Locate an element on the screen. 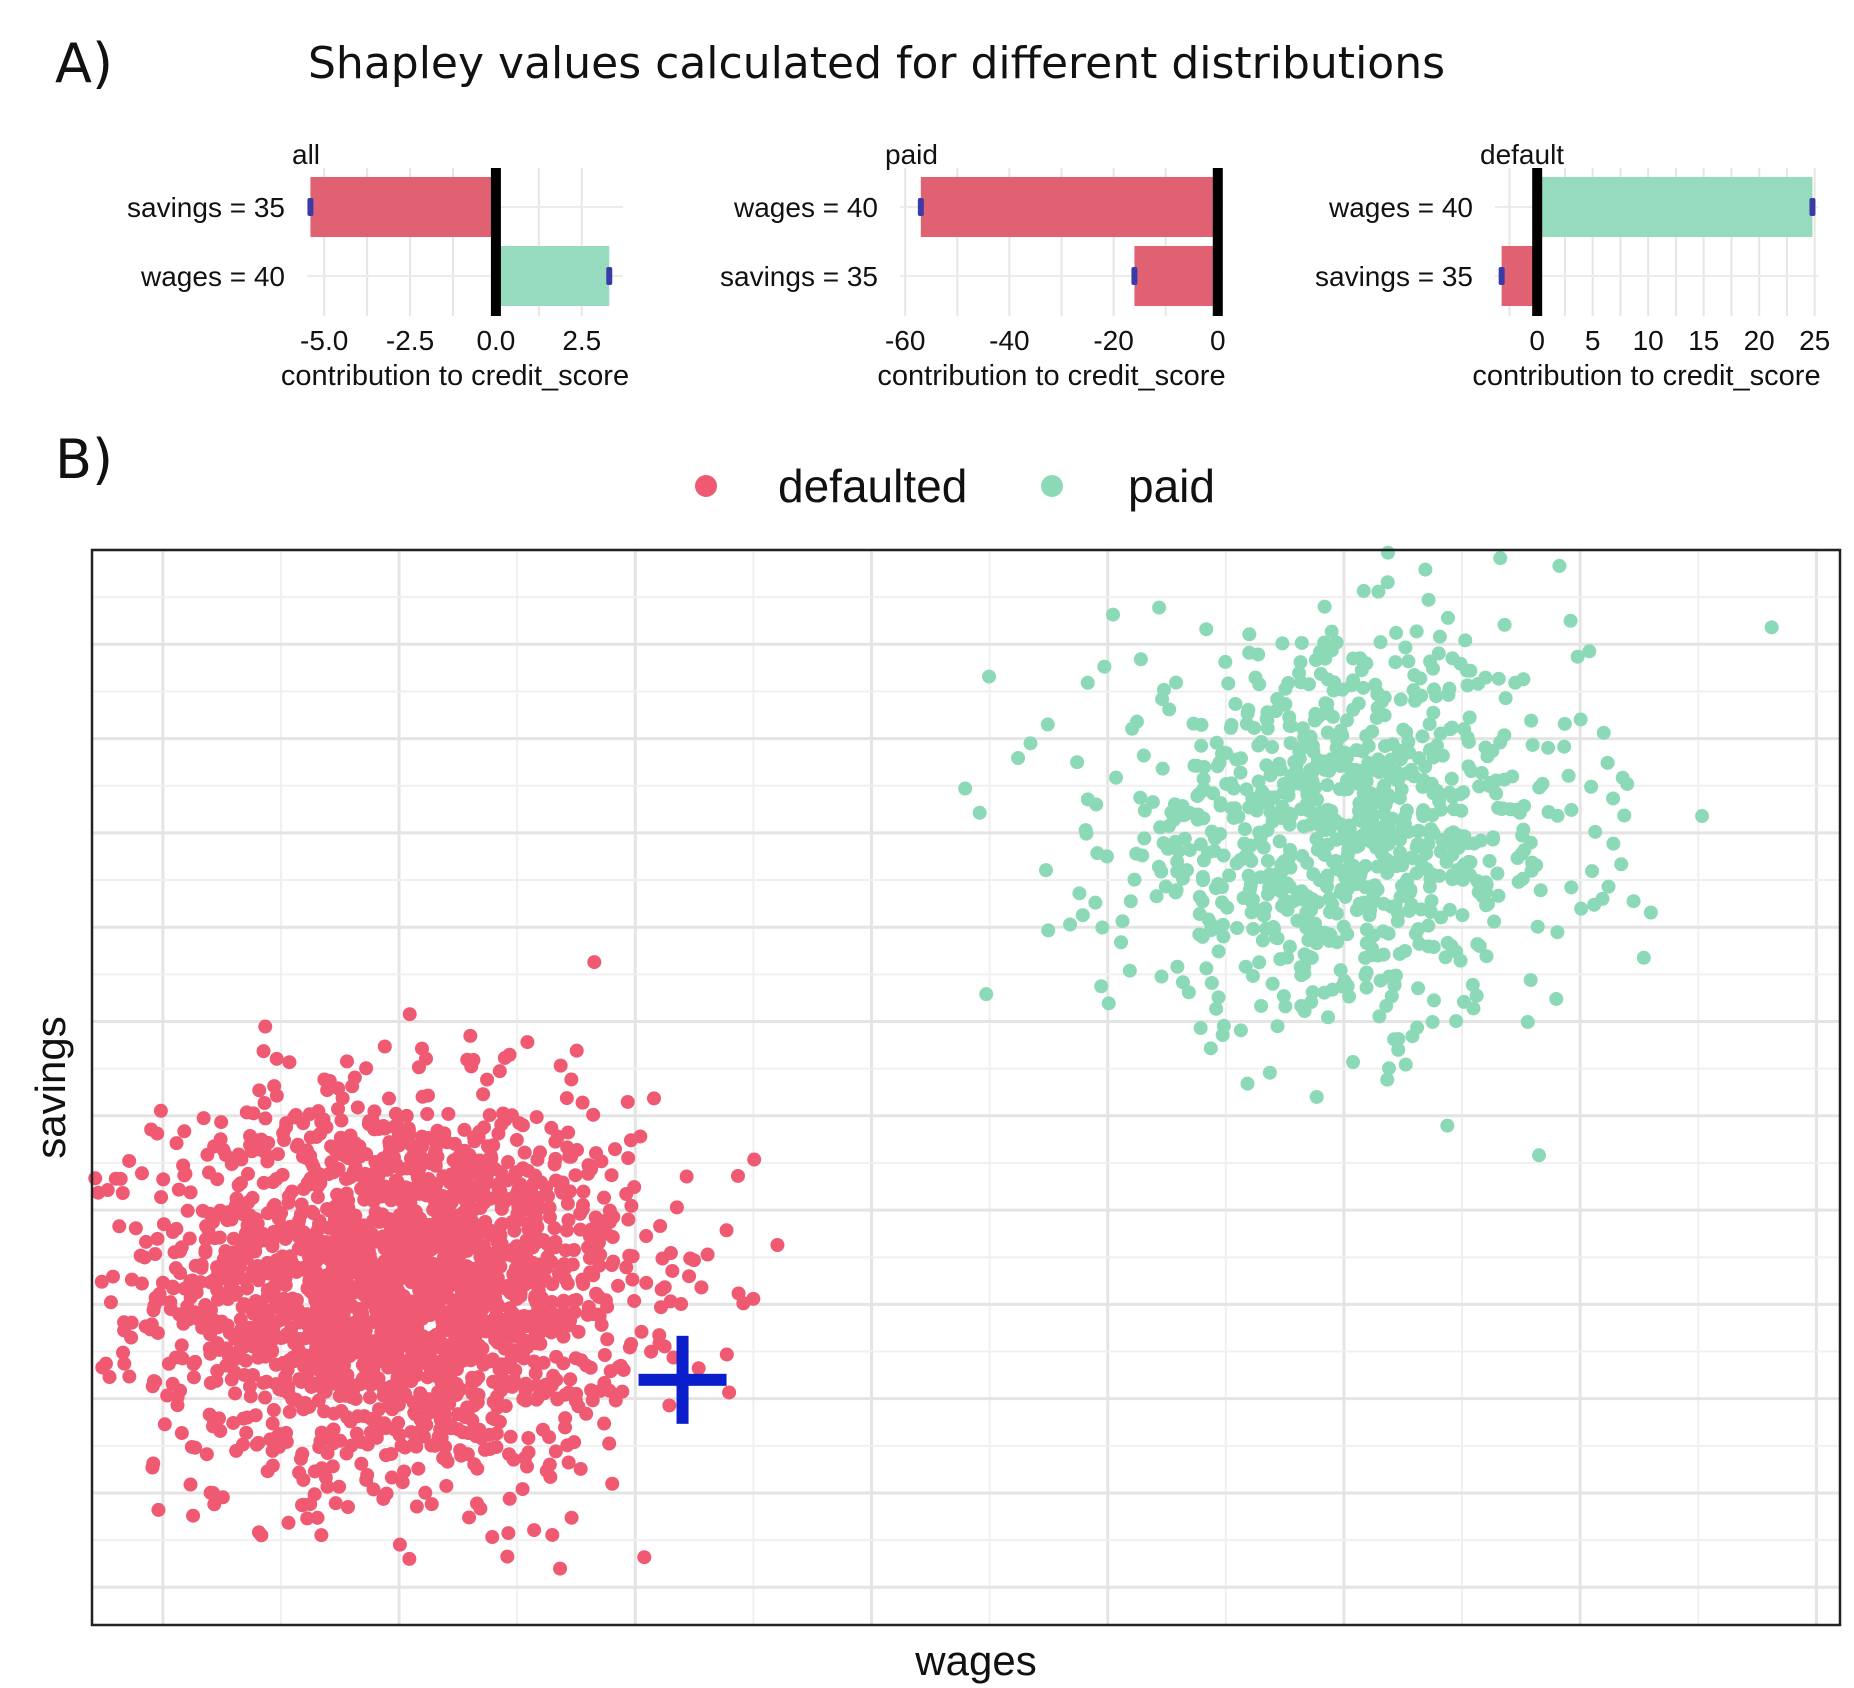 Image resolution: width=1854 pixels, height=1688 pixels. tick-label: 0 is located at coordinates (1537, 340).